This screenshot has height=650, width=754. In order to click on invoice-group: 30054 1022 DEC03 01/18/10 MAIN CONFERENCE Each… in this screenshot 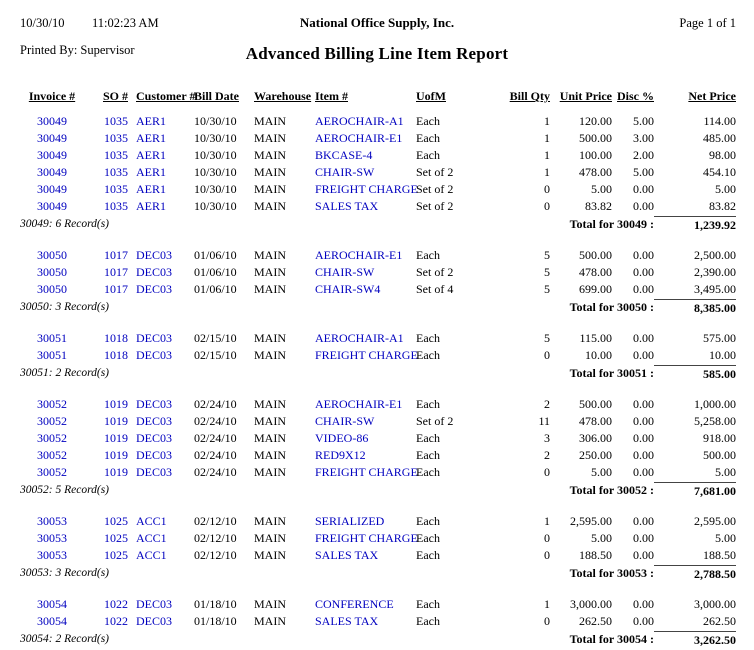, I will do `click(377, 622)`.